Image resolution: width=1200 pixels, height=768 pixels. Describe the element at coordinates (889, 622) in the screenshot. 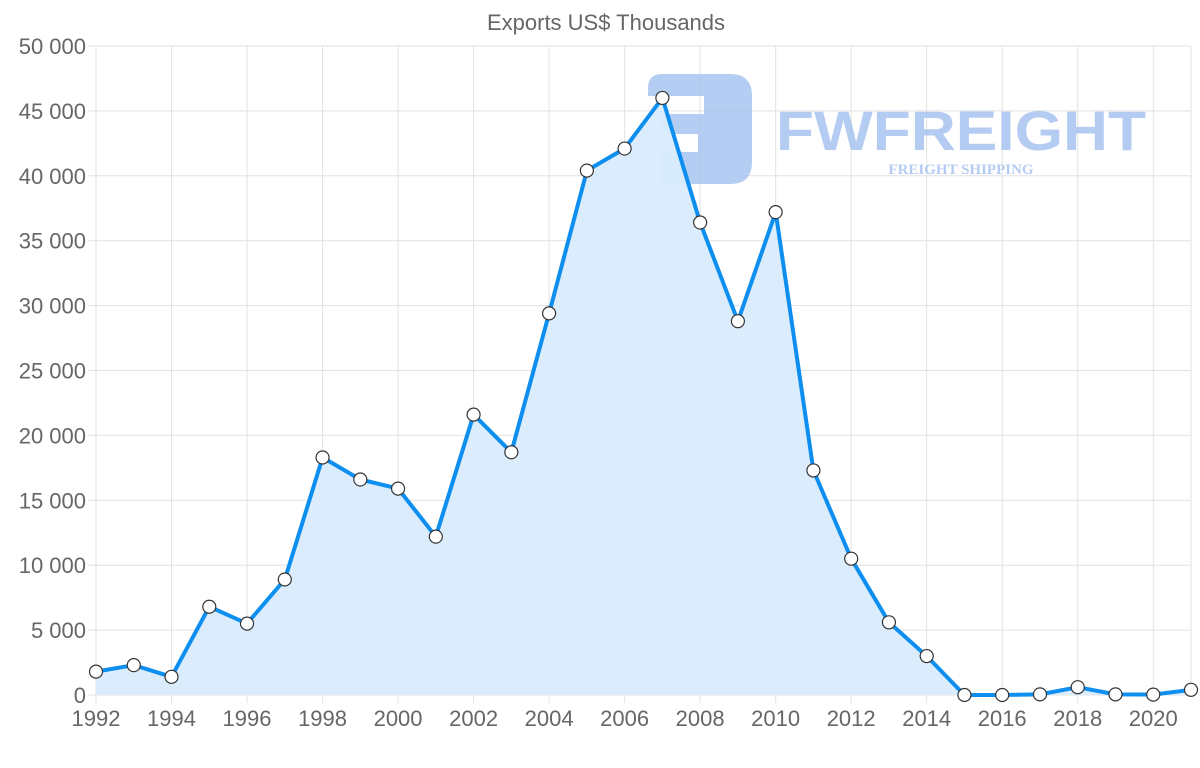

I see `data-point-2013` at that location.